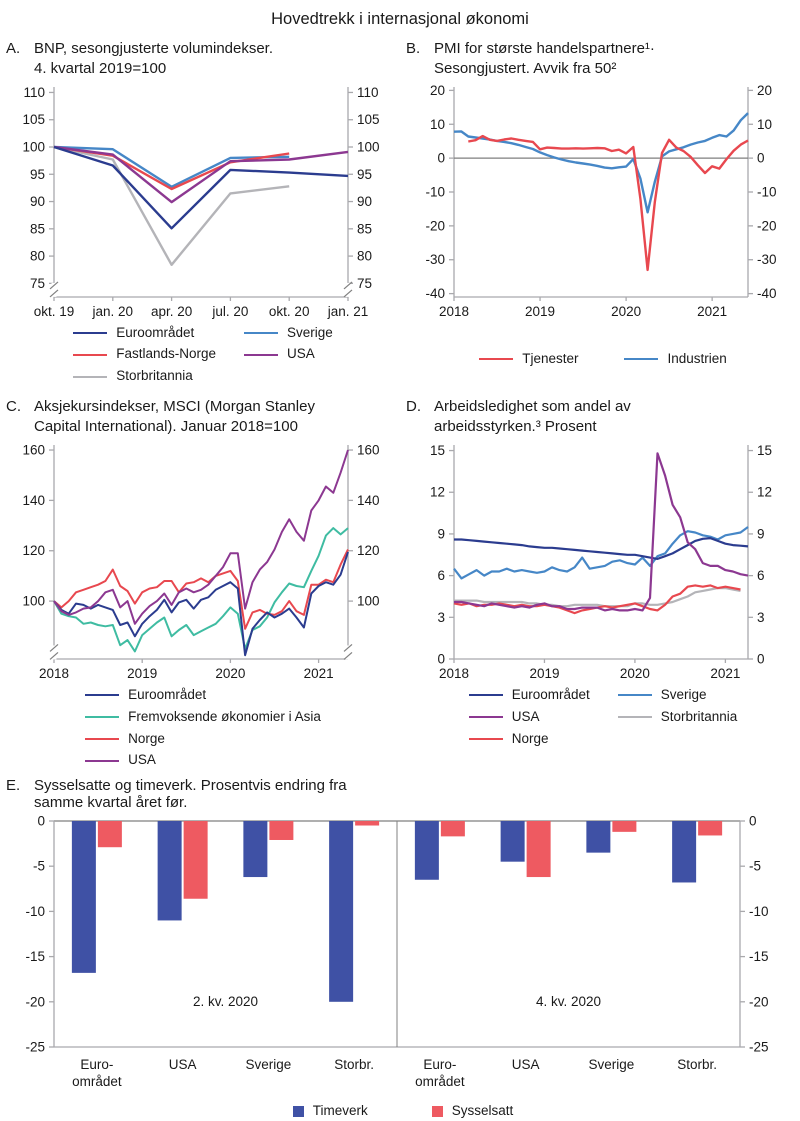 The width and height of the screenshot is (800, 1121). I want to click on line-Fastlands-Norge, so click(171, 167).